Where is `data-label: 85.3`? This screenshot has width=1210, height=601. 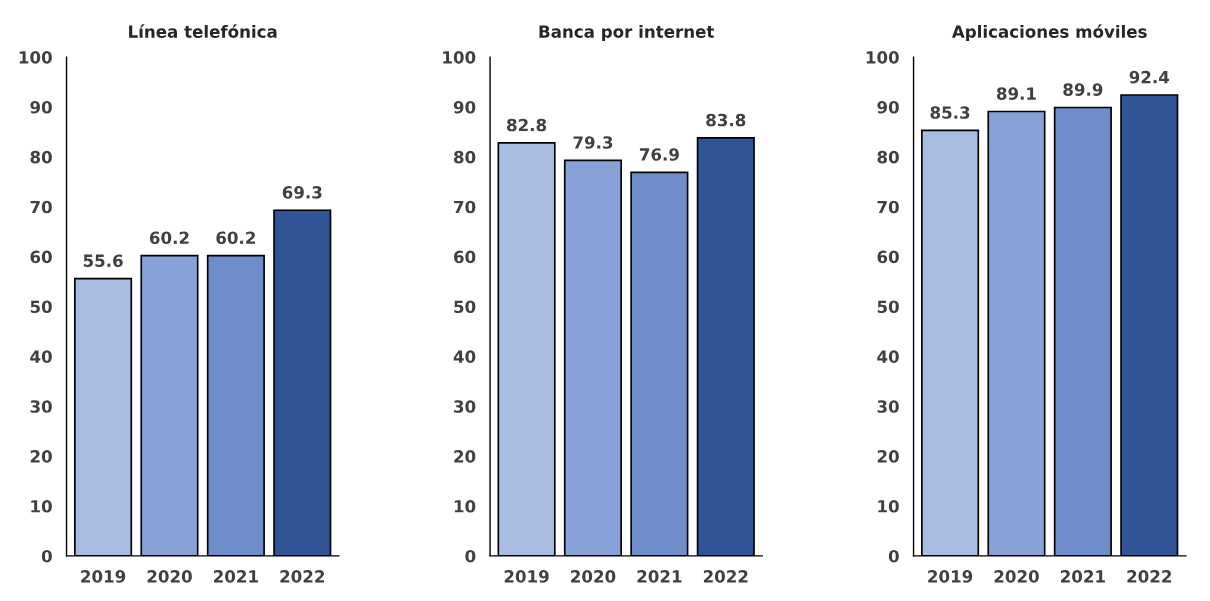
data-label: 85.3 is located at coordinates (950, 112).